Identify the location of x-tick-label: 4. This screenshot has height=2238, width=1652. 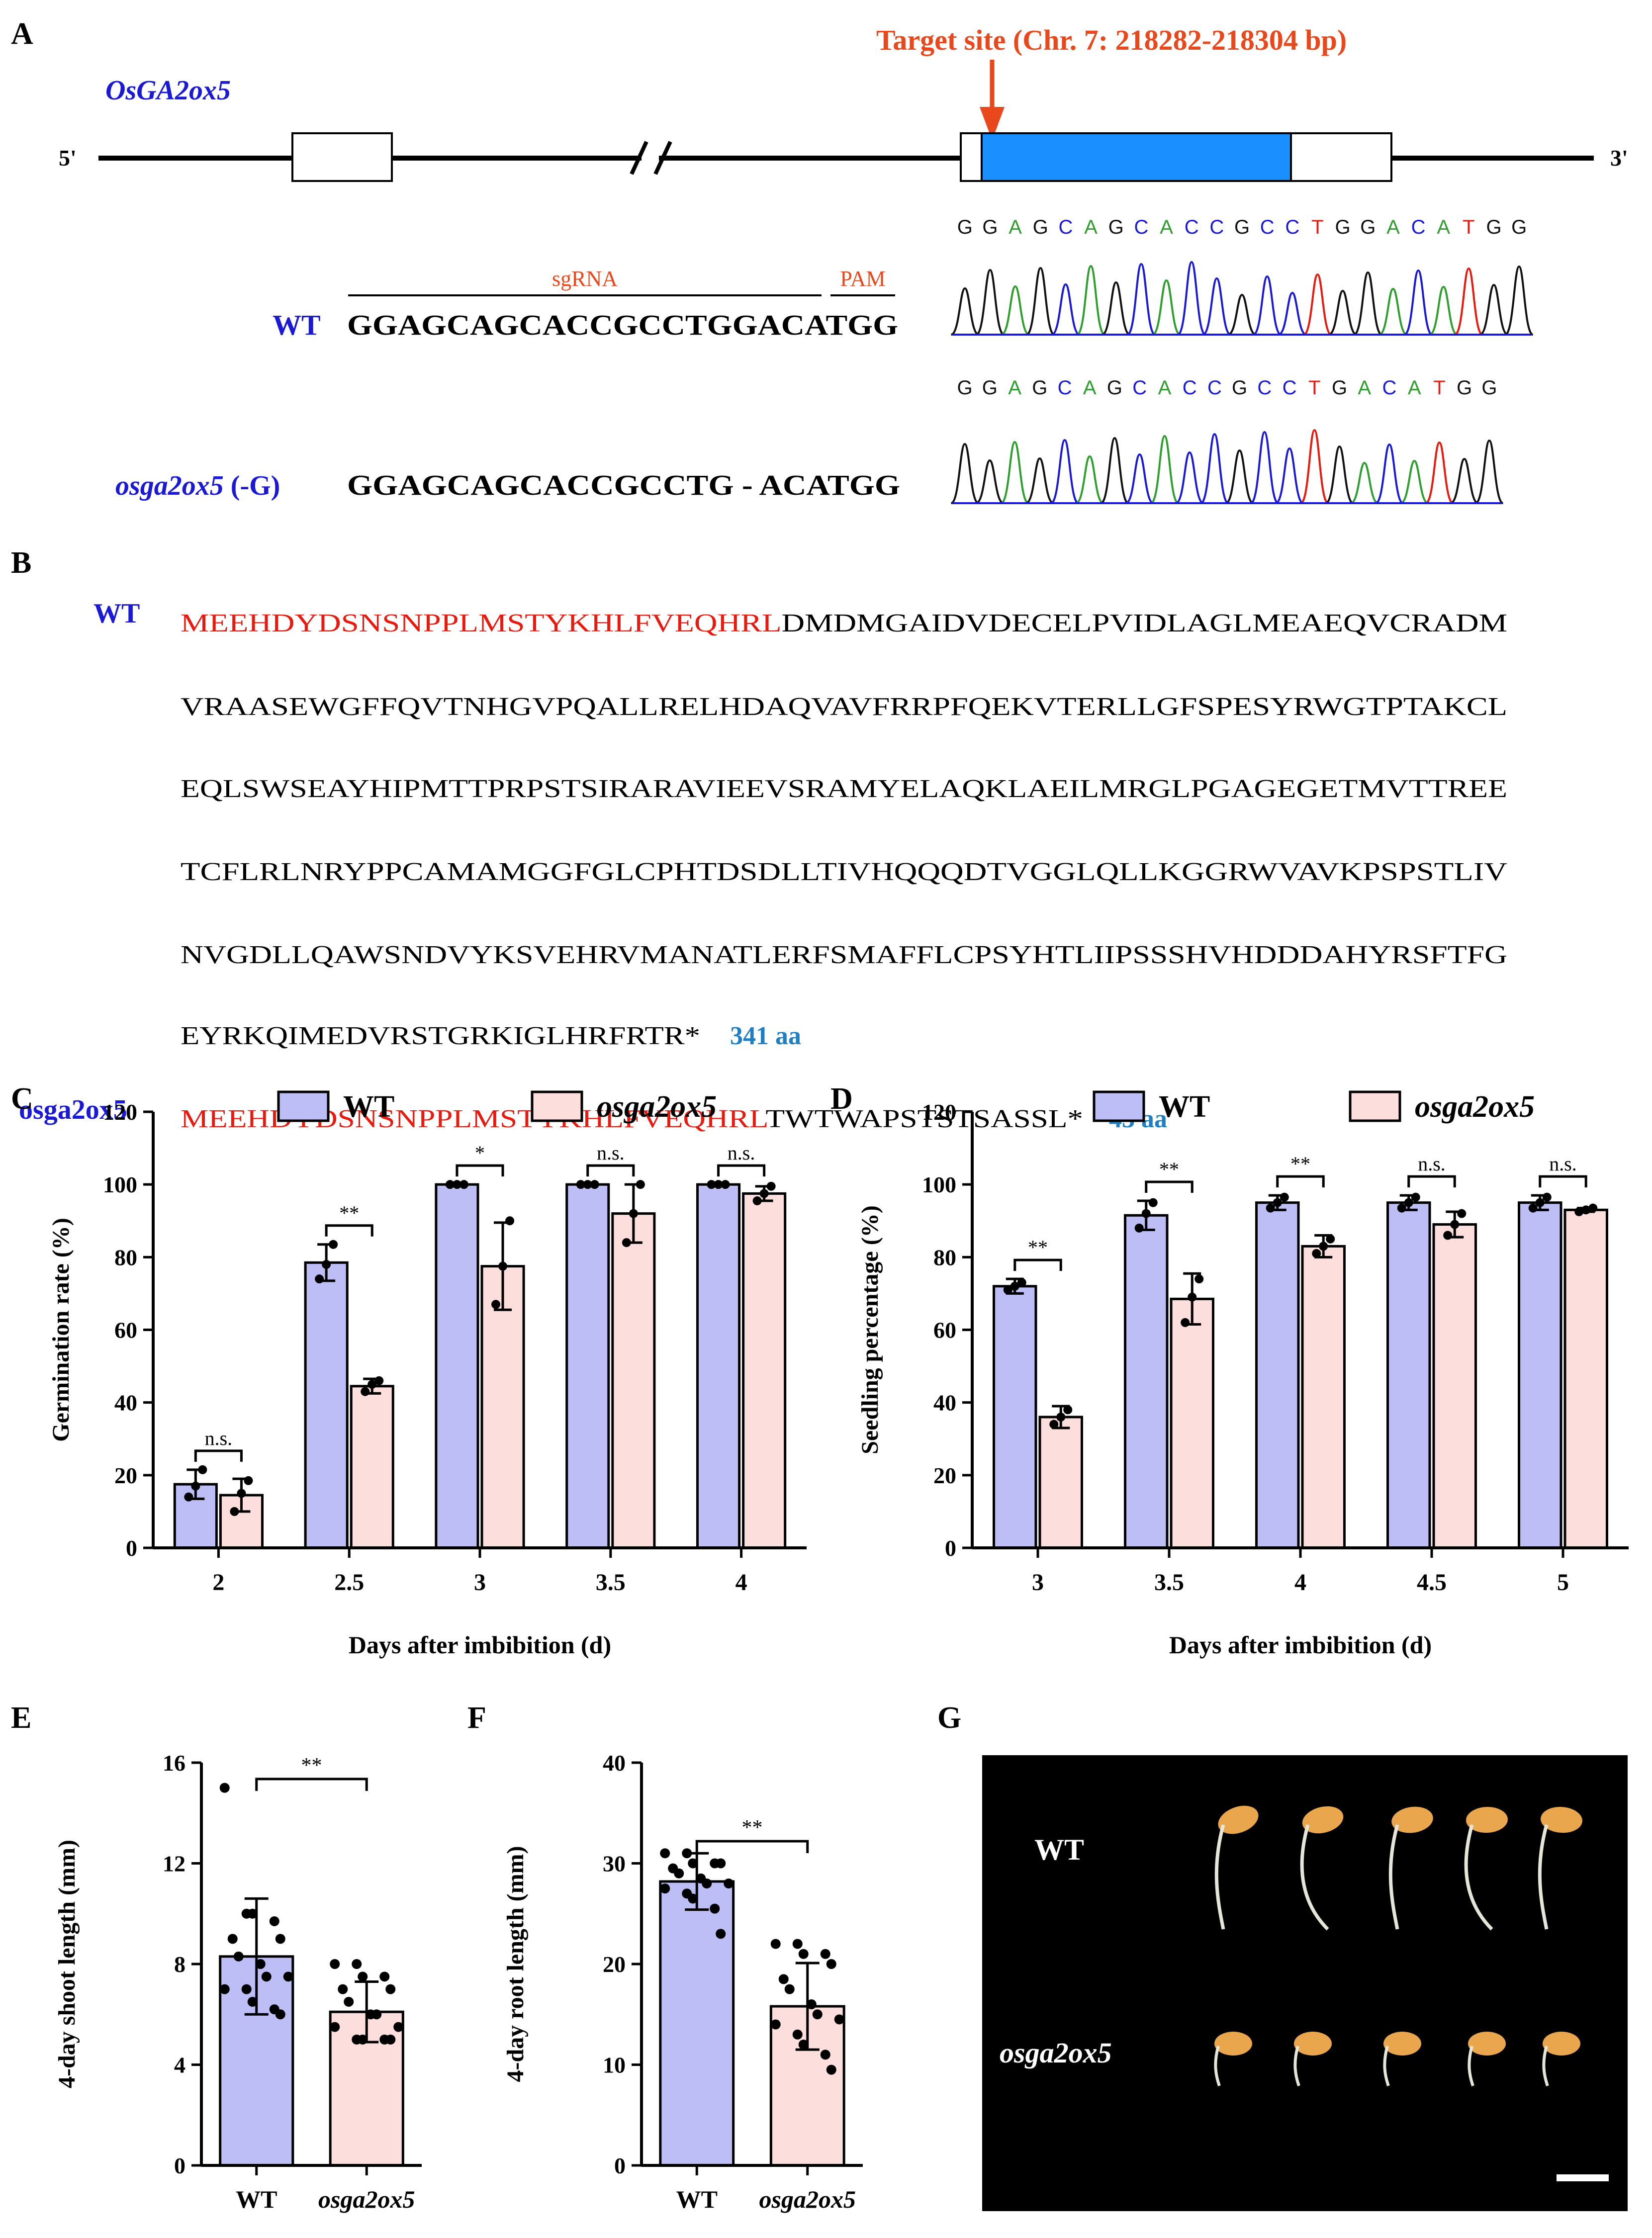
(1300, 1583).